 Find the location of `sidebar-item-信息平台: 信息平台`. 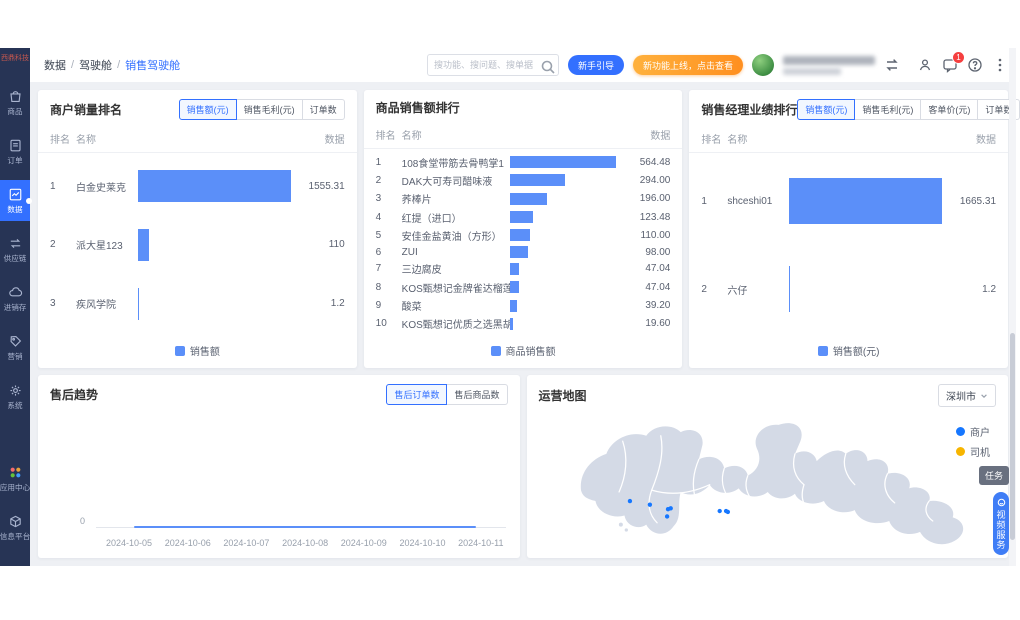

sidebar-item-信息平台: 信息平台 is located at coordinates (15, 527).